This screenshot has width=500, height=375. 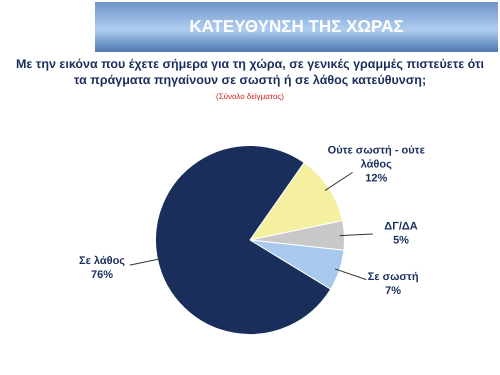 What do you see at coordinates (401, 240) in the screenshot?
I see `data-label: 5%` at bounding box center [401, 240].